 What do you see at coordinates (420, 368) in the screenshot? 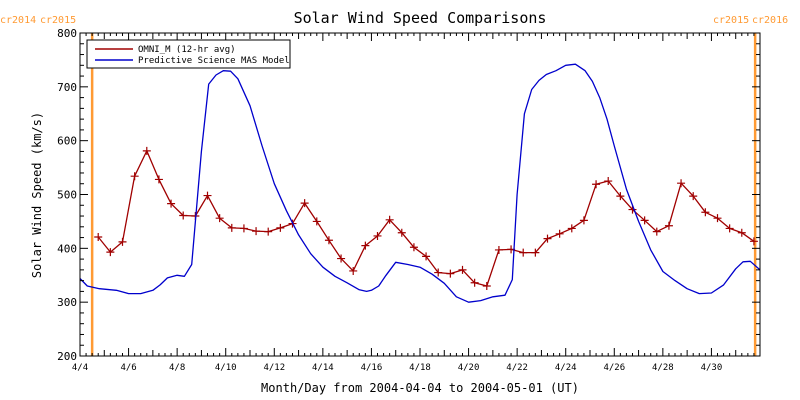
I see `x-tick-label: 4/18` at bounding box center [420, 368].